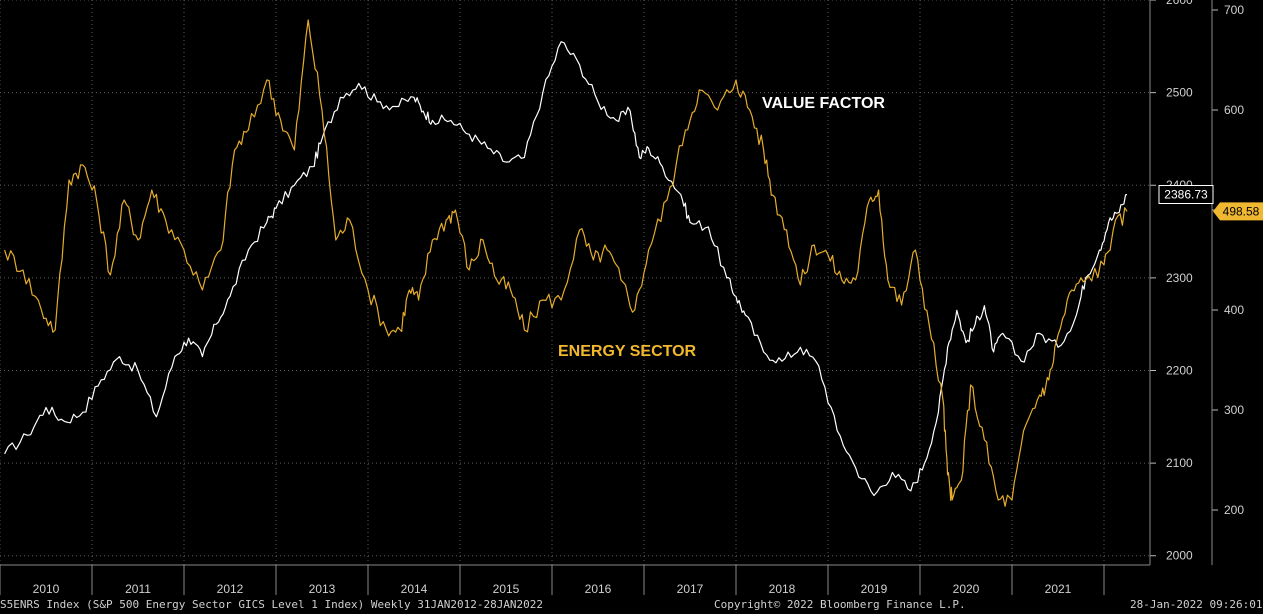 The height and width of the screenshot is (614, 1263). Describe the element at coordinates (1234, 310) in the screenshot. I see `right-axis-tick-label: 400` at that location.